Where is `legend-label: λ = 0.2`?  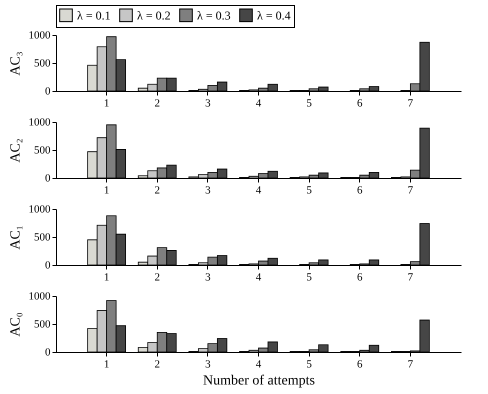
legend-label: λ = 0.2 is located at coordinates (154, 15).